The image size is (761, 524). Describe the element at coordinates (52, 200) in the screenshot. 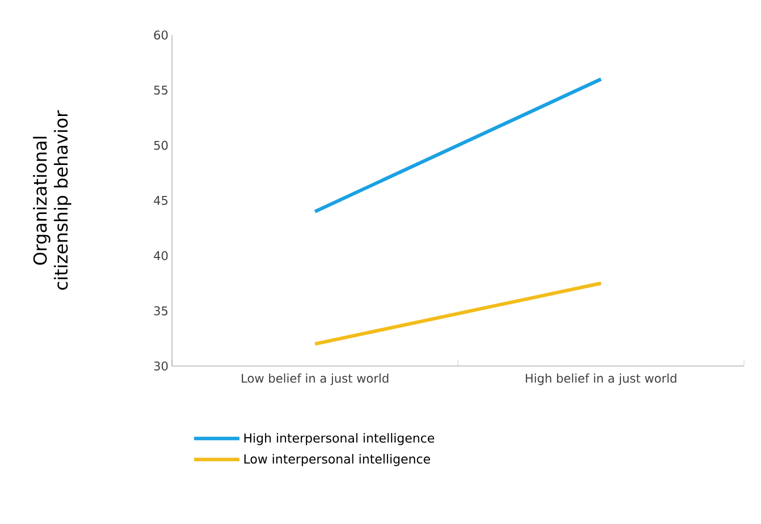

I see `y-axis-title: Organizational citizenship behavior` at that location.